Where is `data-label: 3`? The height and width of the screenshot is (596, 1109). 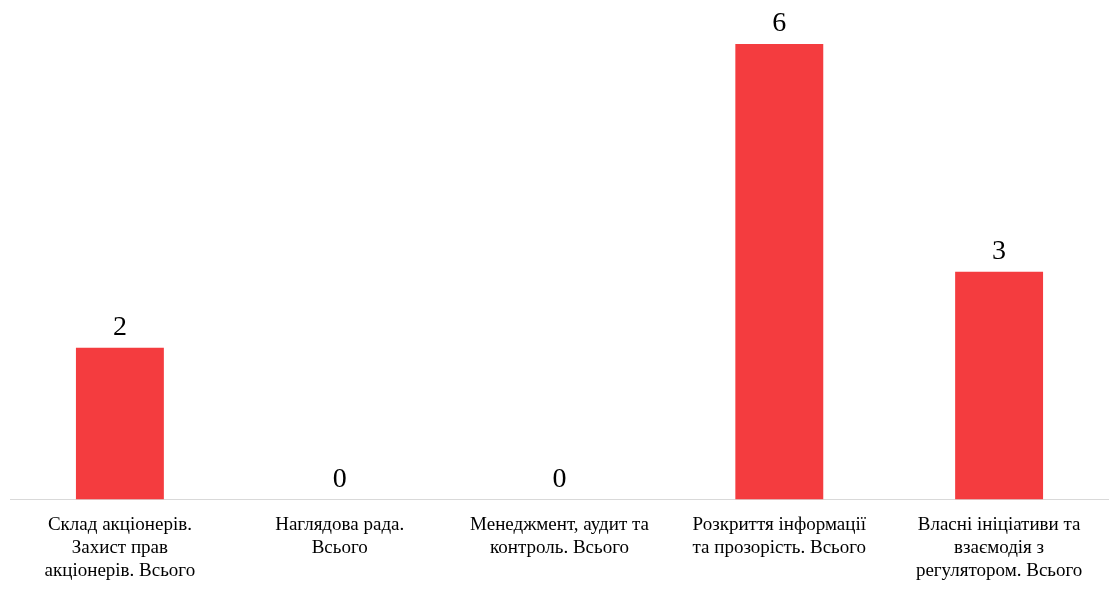
data-label: 3 is located at coordinates (999, 250).